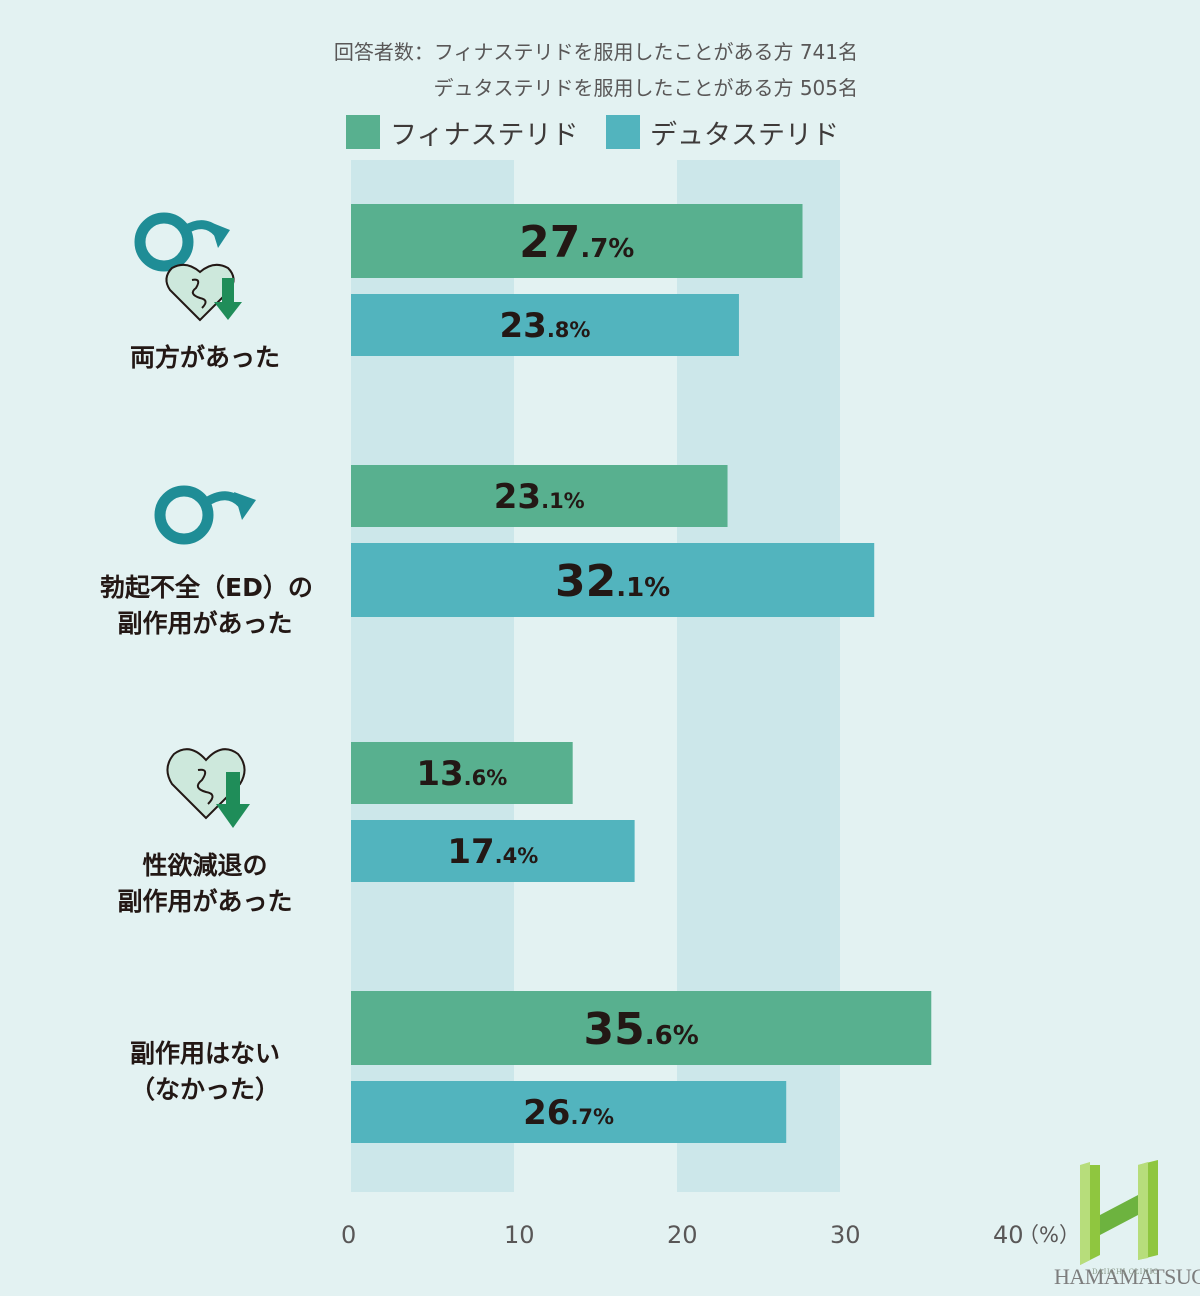 This screenshot has width=1200, height=1296. I want to click on category-label-none: 副作用はない （なかった）, so click(205, 1072).